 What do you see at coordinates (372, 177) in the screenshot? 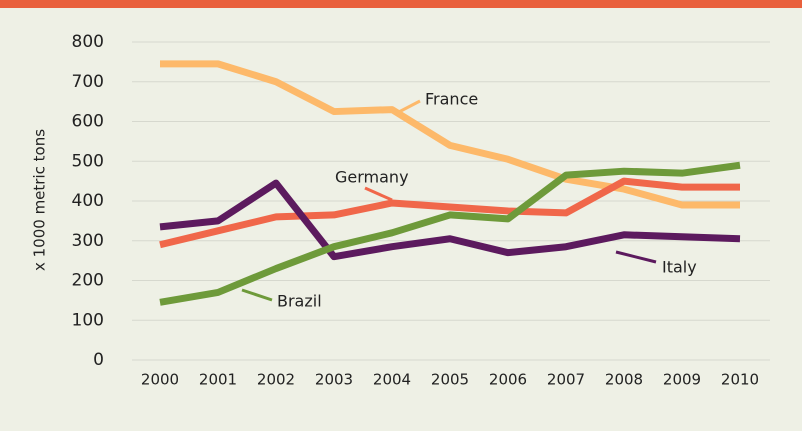
I see `series-label: Germany` at bounding box center [372, 177].